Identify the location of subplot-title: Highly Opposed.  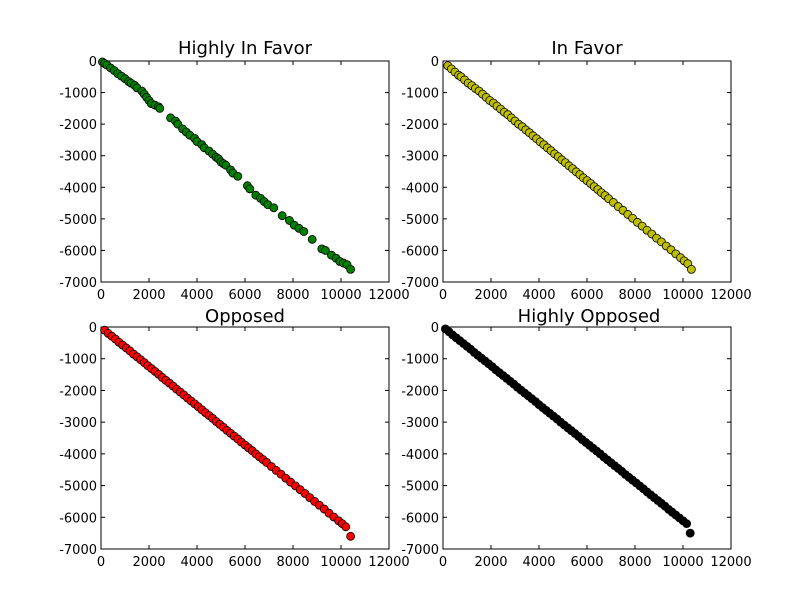
(589, 316).